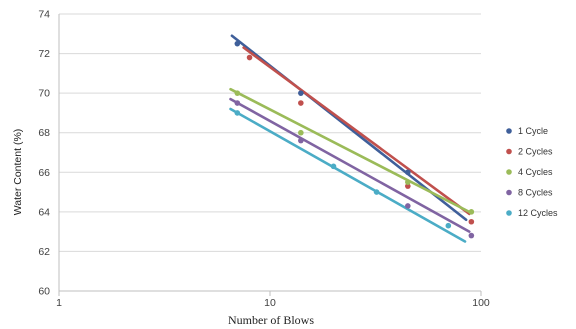 This screenshot has width=576, height=329. What do you see at coordinates (538, 213) in the screenshot?
I see `legend-label: 12 Cycles` at bounding box center [538, 213].